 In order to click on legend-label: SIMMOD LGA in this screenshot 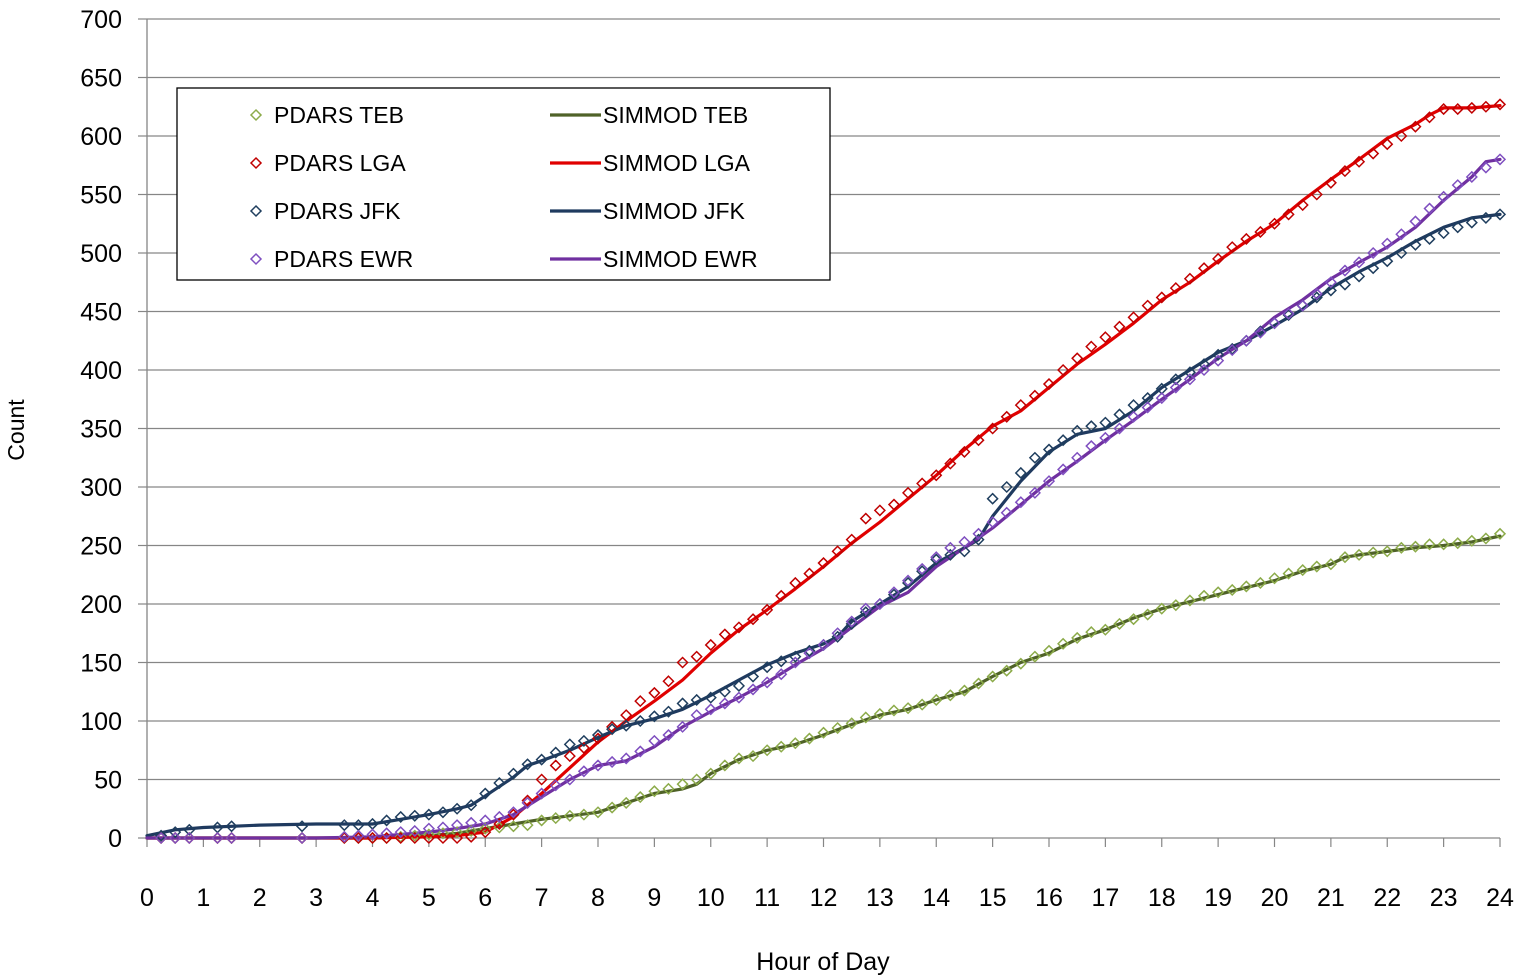, I will do `click(677, 163)`.